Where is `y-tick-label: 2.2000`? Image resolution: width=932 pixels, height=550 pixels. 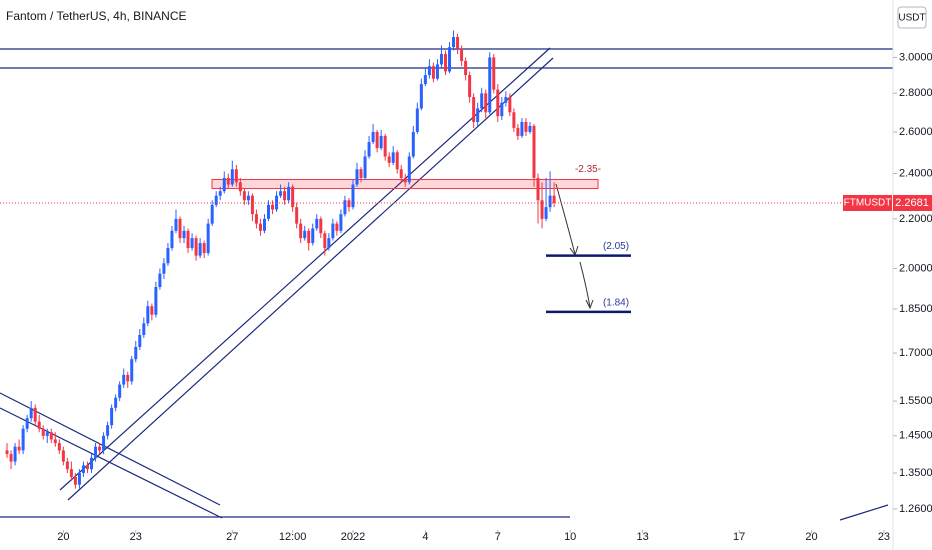 y-tick-label: 2.2000 is located at coordinates (915, 219).